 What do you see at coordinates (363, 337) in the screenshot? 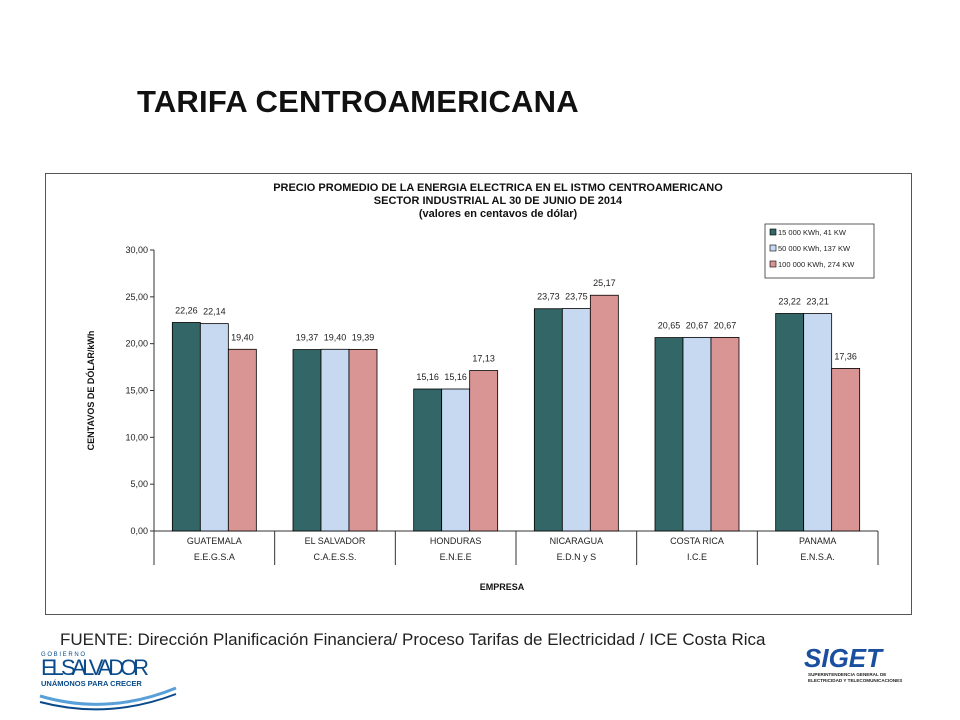
I see `data-label-3-2: 19,39` at bounding box center [363, 337].